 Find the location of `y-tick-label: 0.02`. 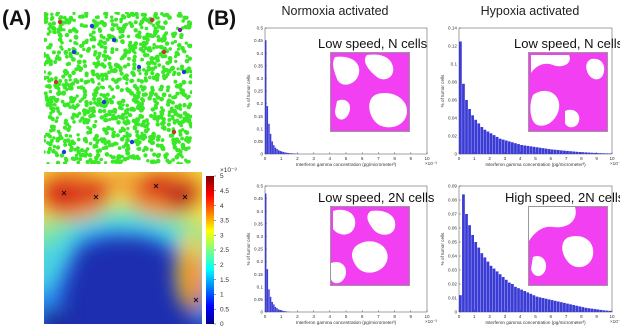

y-tick-label: 0.02 is located at coordinates (452, 284).